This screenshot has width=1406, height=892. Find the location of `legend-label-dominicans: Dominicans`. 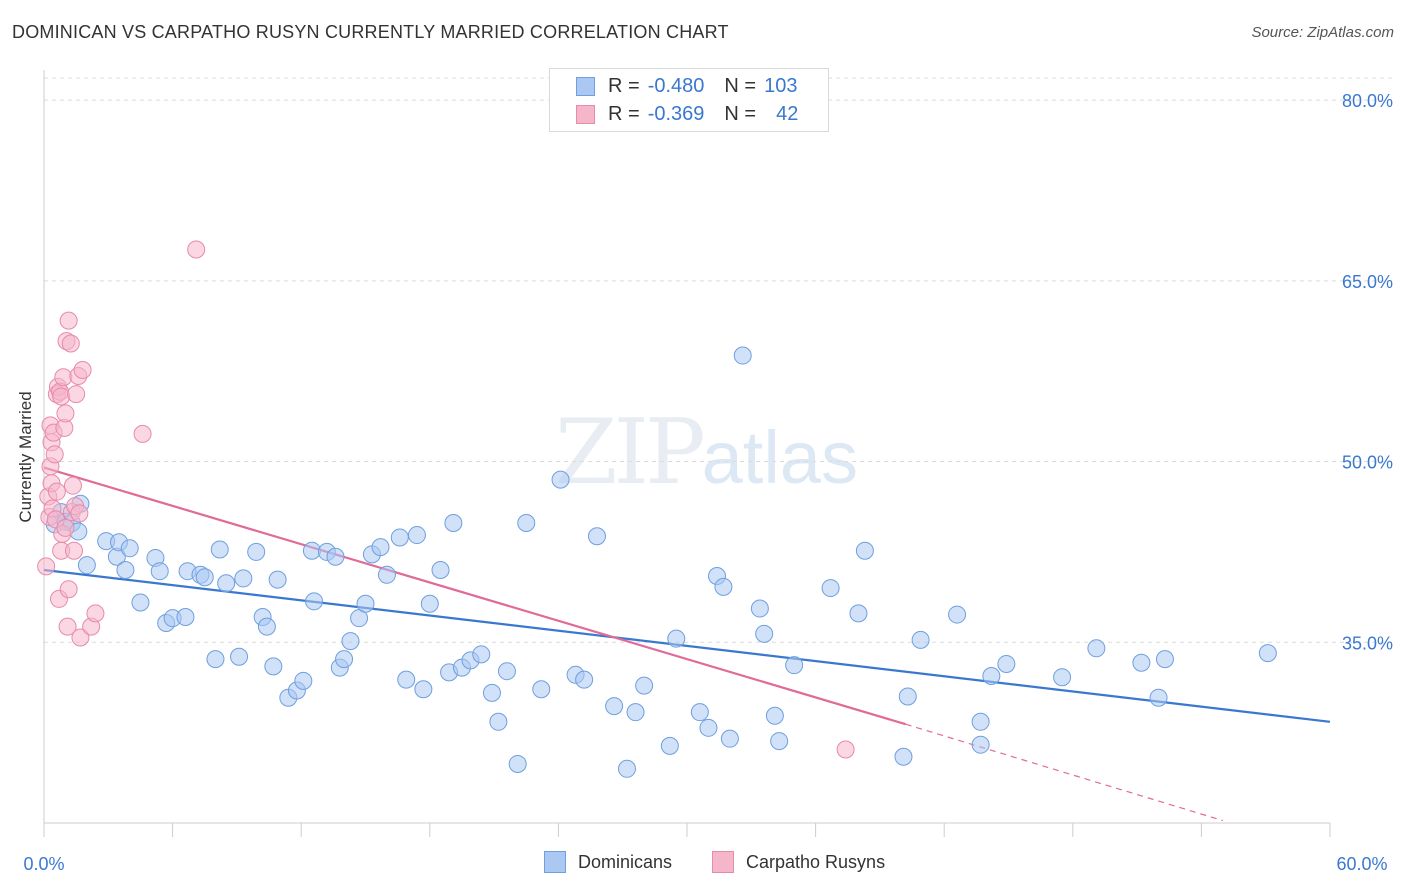

legend-label-dominicans: Dominicans is located at coordinates (625, 861).